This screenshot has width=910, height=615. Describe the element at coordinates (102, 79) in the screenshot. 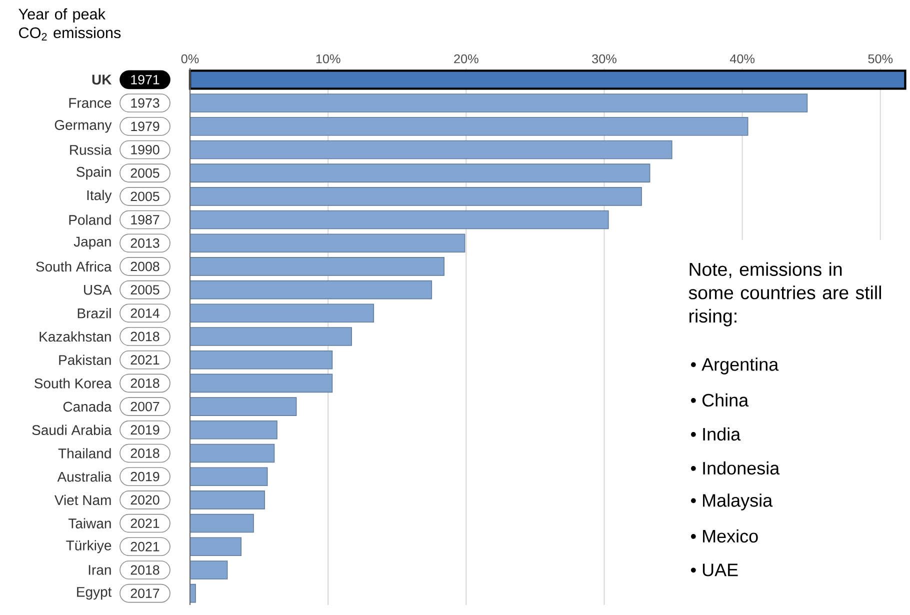

I see `y-tick-label: UK` at that location.